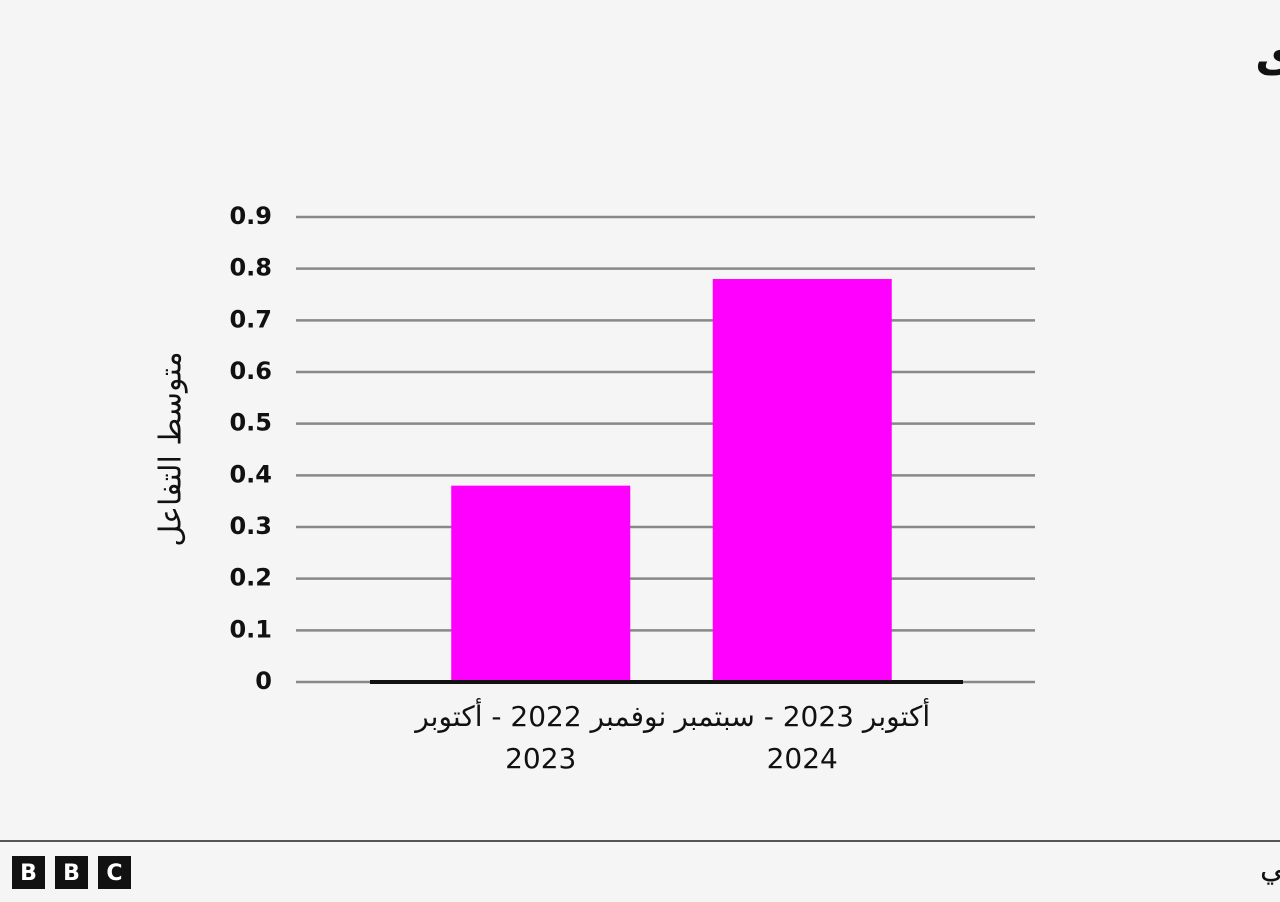  I want to click on x-tick-label: نوفمبر 2022 - أكتوبر 2023, so click(541, 737).